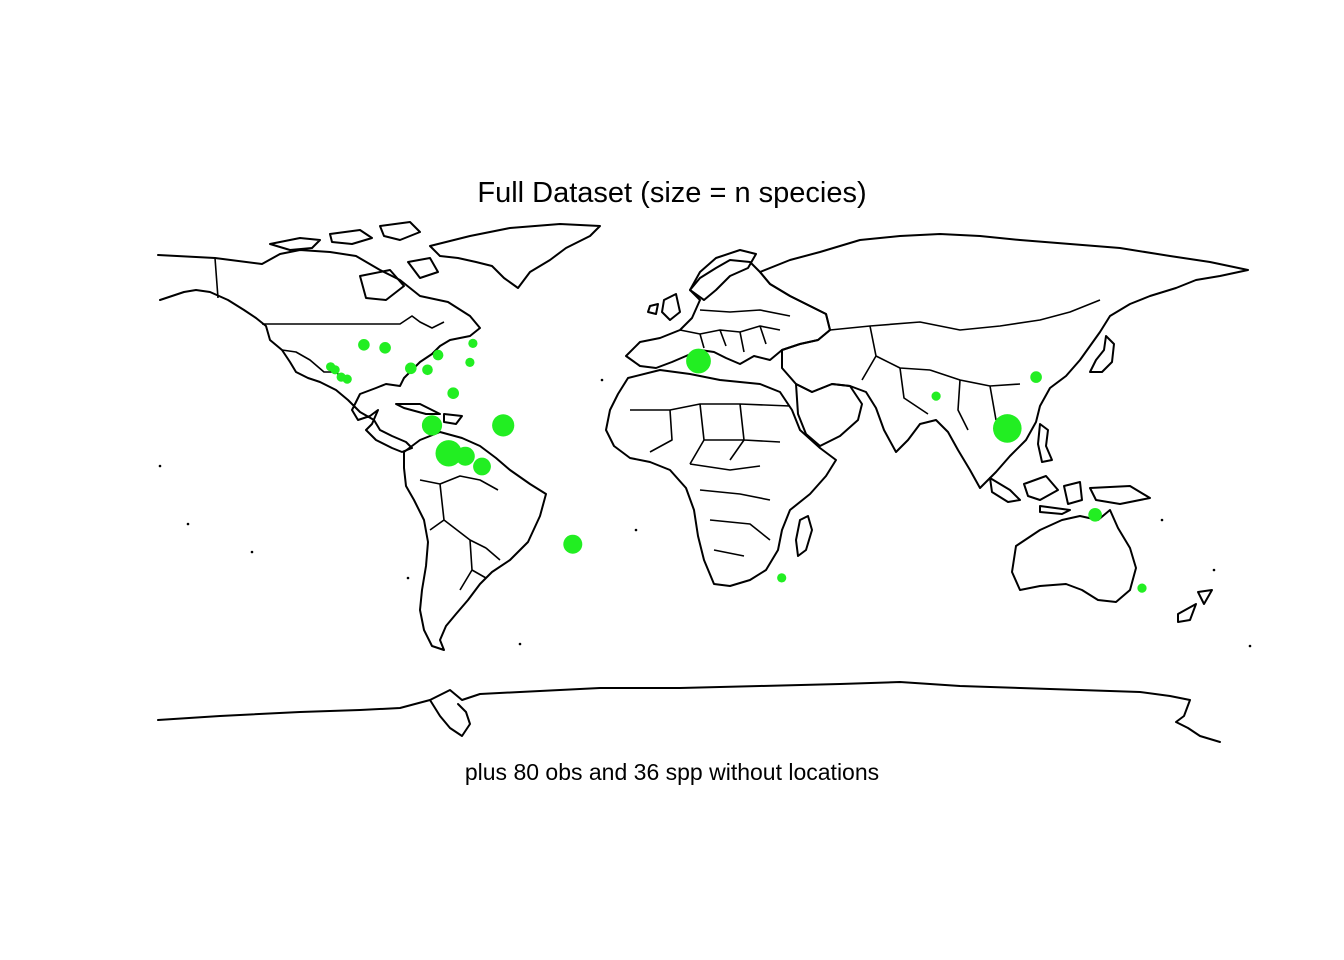 This screenshot has width=1344, height=960. I want to click on indonesia-outline, so click(1070, 495).